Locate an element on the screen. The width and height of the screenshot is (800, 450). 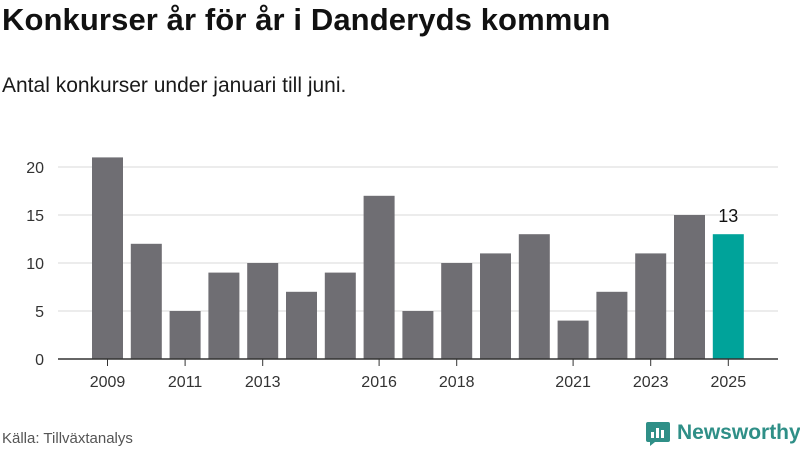
bar-2024 is located at coordinates (689, 287).